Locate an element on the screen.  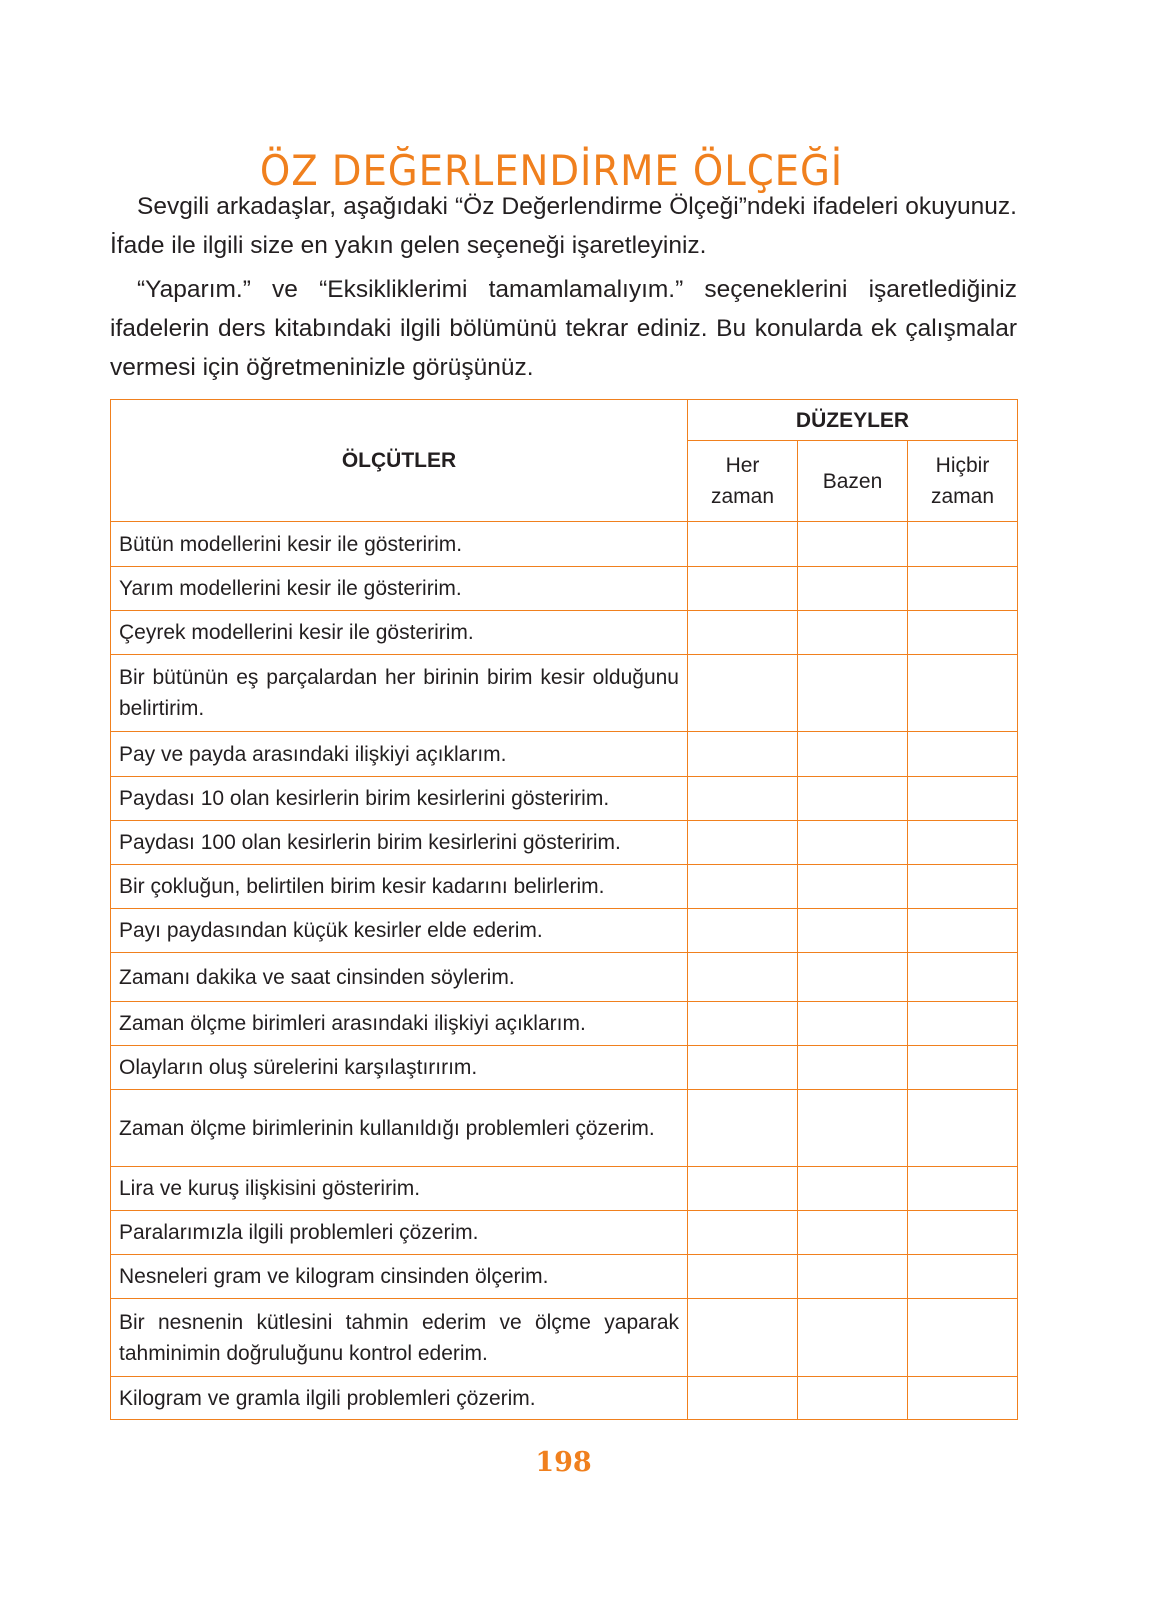
table-row: Yarım modellerini kesir ile gösteririm. is located at coordinates (564, 588).